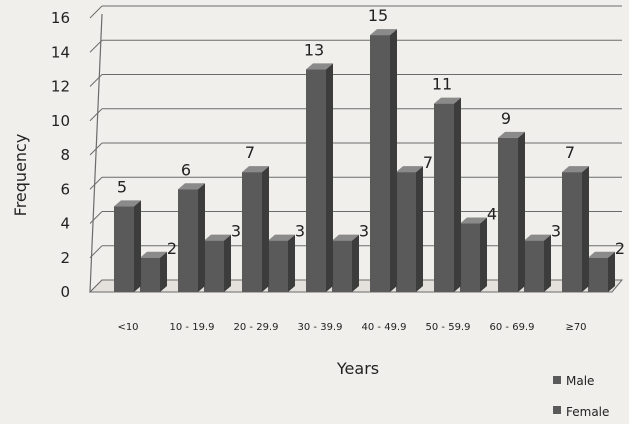 The image size is (629, 424). I want to click on y-tick-label: 8, so click(65, 155).